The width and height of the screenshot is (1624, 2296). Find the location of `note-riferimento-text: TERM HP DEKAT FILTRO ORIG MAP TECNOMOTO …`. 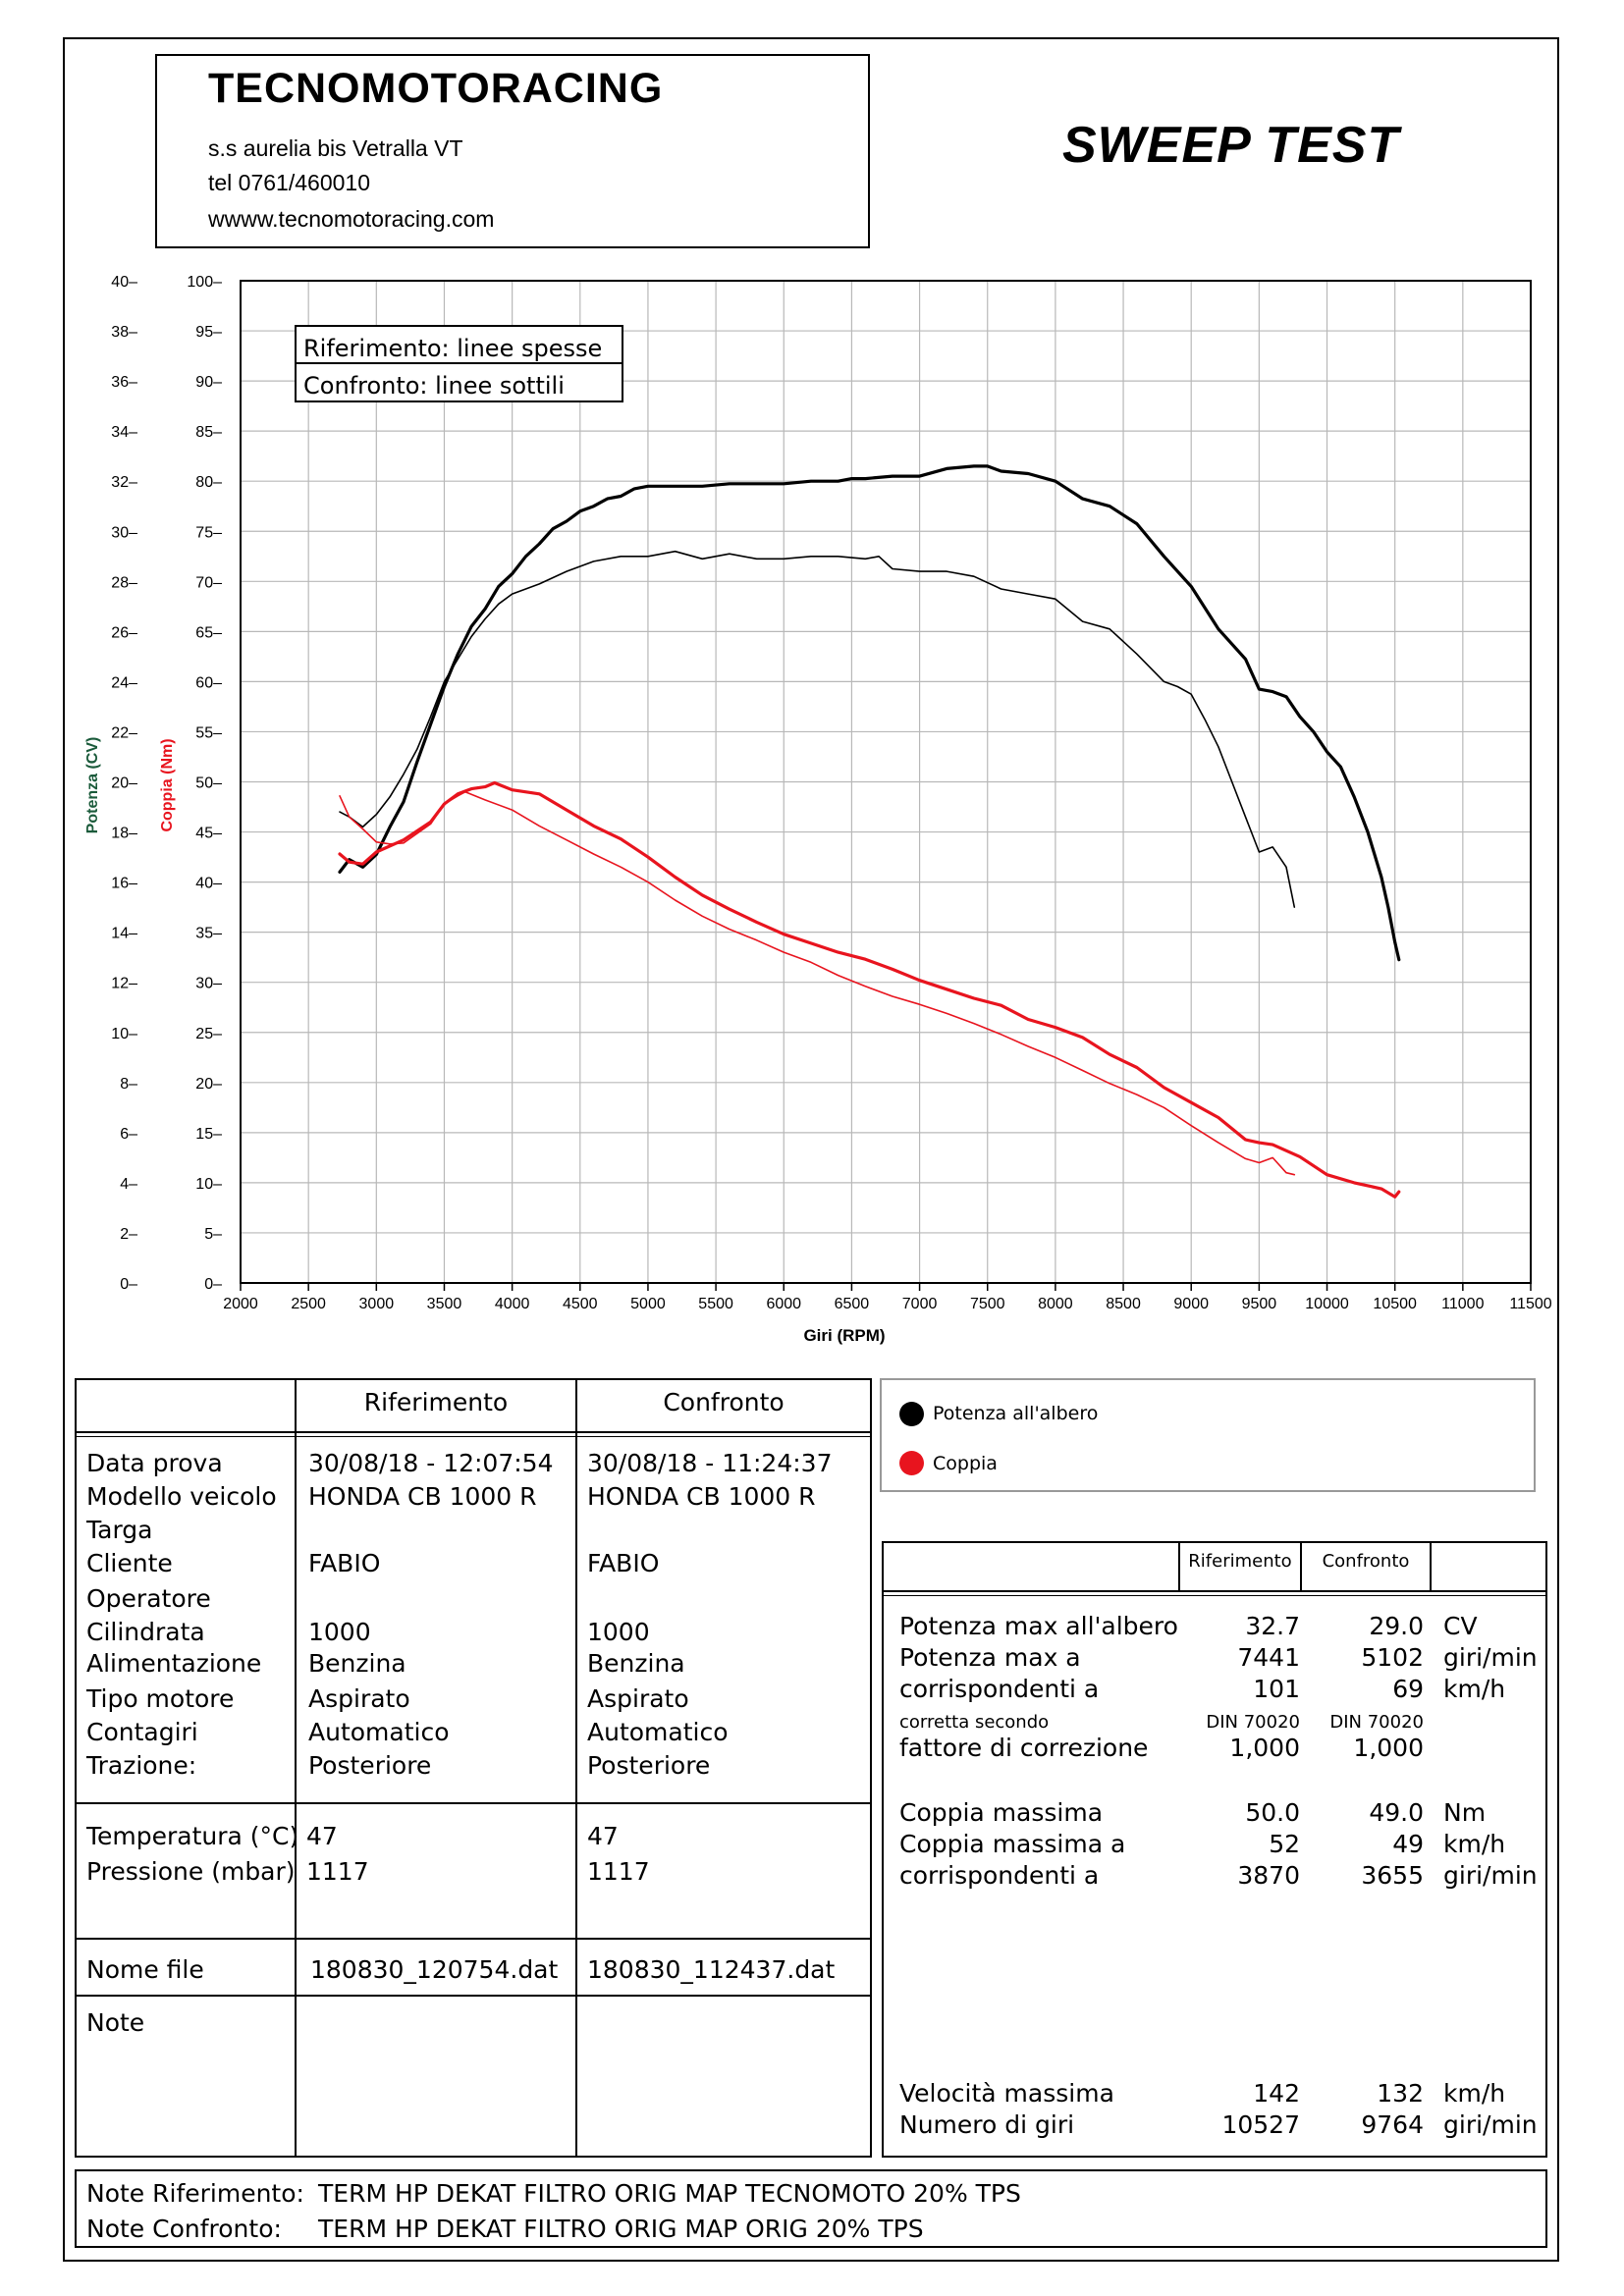

note-riferimento-text: TERM HP DEKAT FILTRO ORIG MAP TECNOMOTO … is located at coordinates (669, 2193).